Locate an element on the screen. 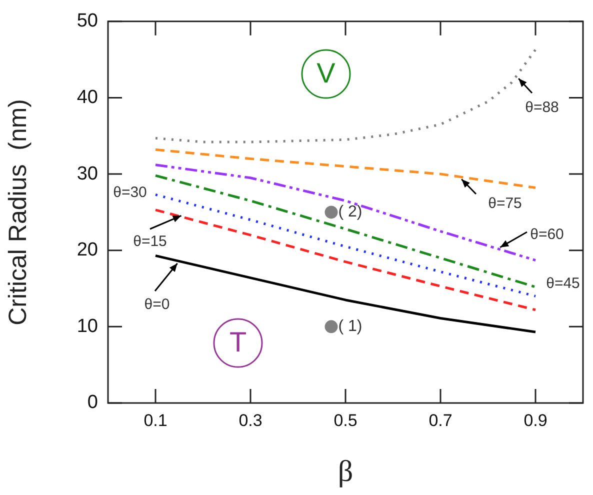 The image size is (593, 495). x-tick-label: 0.7 is located at coordinates (440, 420).